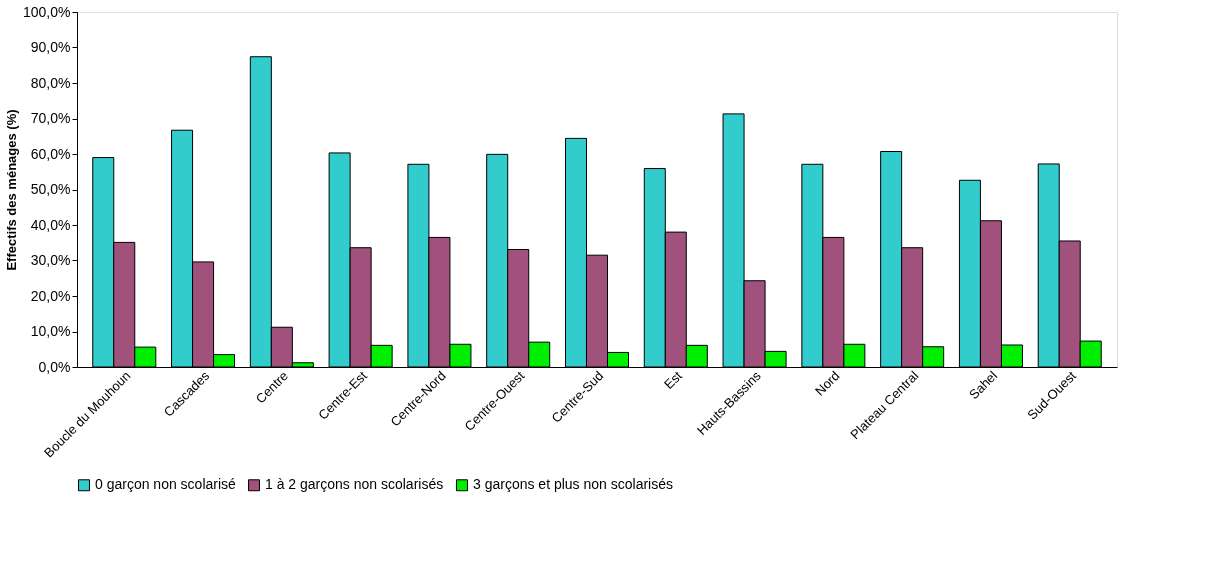 This screenshot has width=1227, height=566. Describe the element at coordinates (50, 118) in the screenshot. I see `y-tick-label: 70,0%` at that location.